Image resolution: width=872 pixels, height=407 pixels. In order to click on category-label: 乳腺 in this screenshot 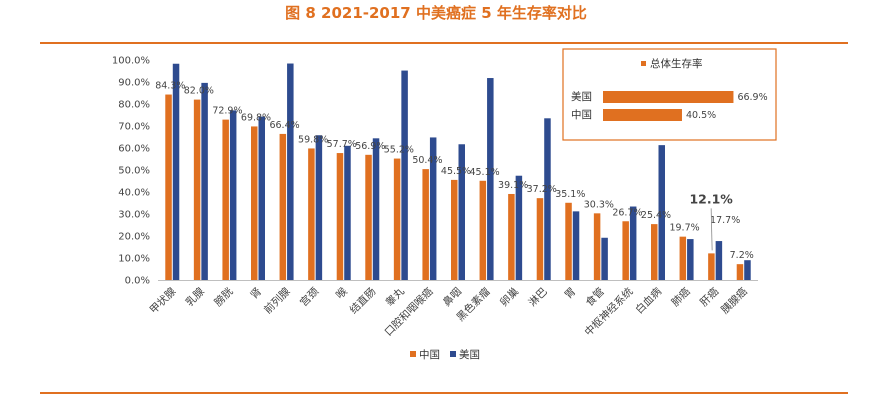, I will do `click(195, 297)`.